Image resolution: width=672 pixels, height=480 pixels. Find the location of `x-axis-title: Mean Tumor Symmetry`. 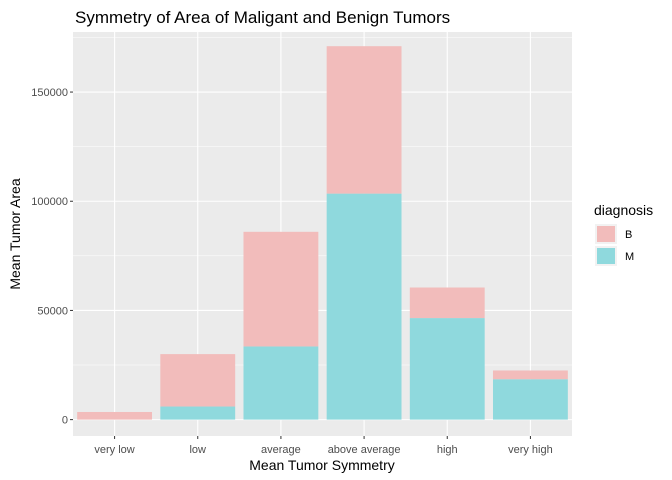

x-axis-title: Mean Tumor Symmetry is located at coordinates (321, 465).